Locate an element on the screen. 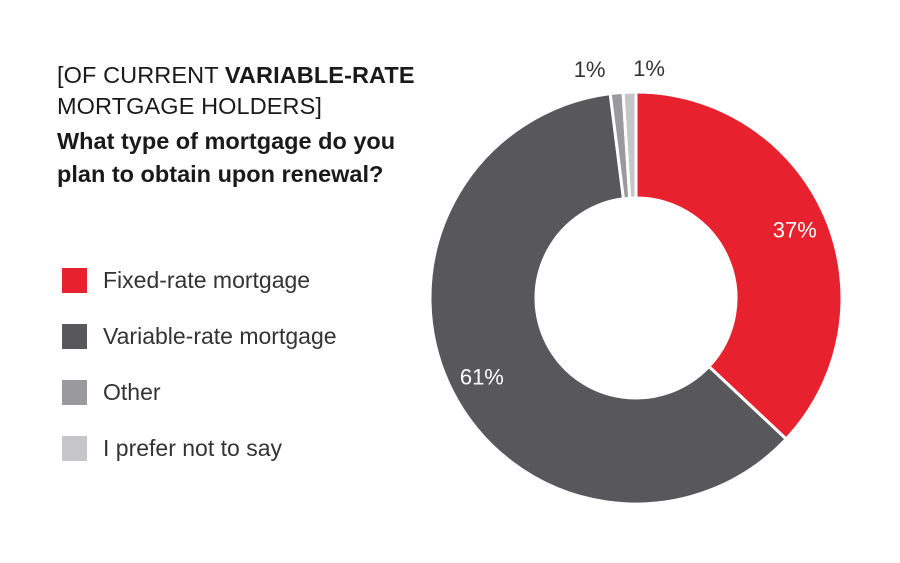 The width and height of the screenshot is (900, 563). legend-label: Other is located at coordinates (132, 391).